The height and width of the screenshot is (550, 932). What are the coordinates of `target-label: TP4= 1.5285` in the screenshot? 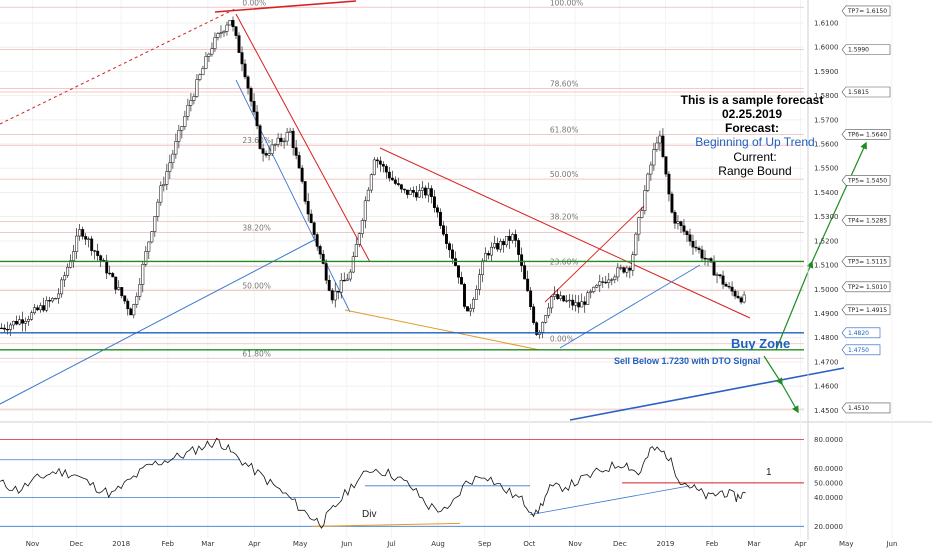 It's located at (867, 220).